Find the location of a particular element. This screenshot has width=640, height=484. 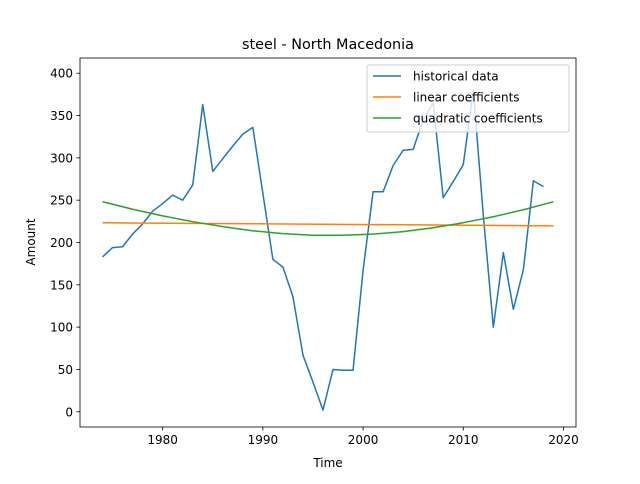

y-tick-label: 100 is located at coordinates (61, 328).